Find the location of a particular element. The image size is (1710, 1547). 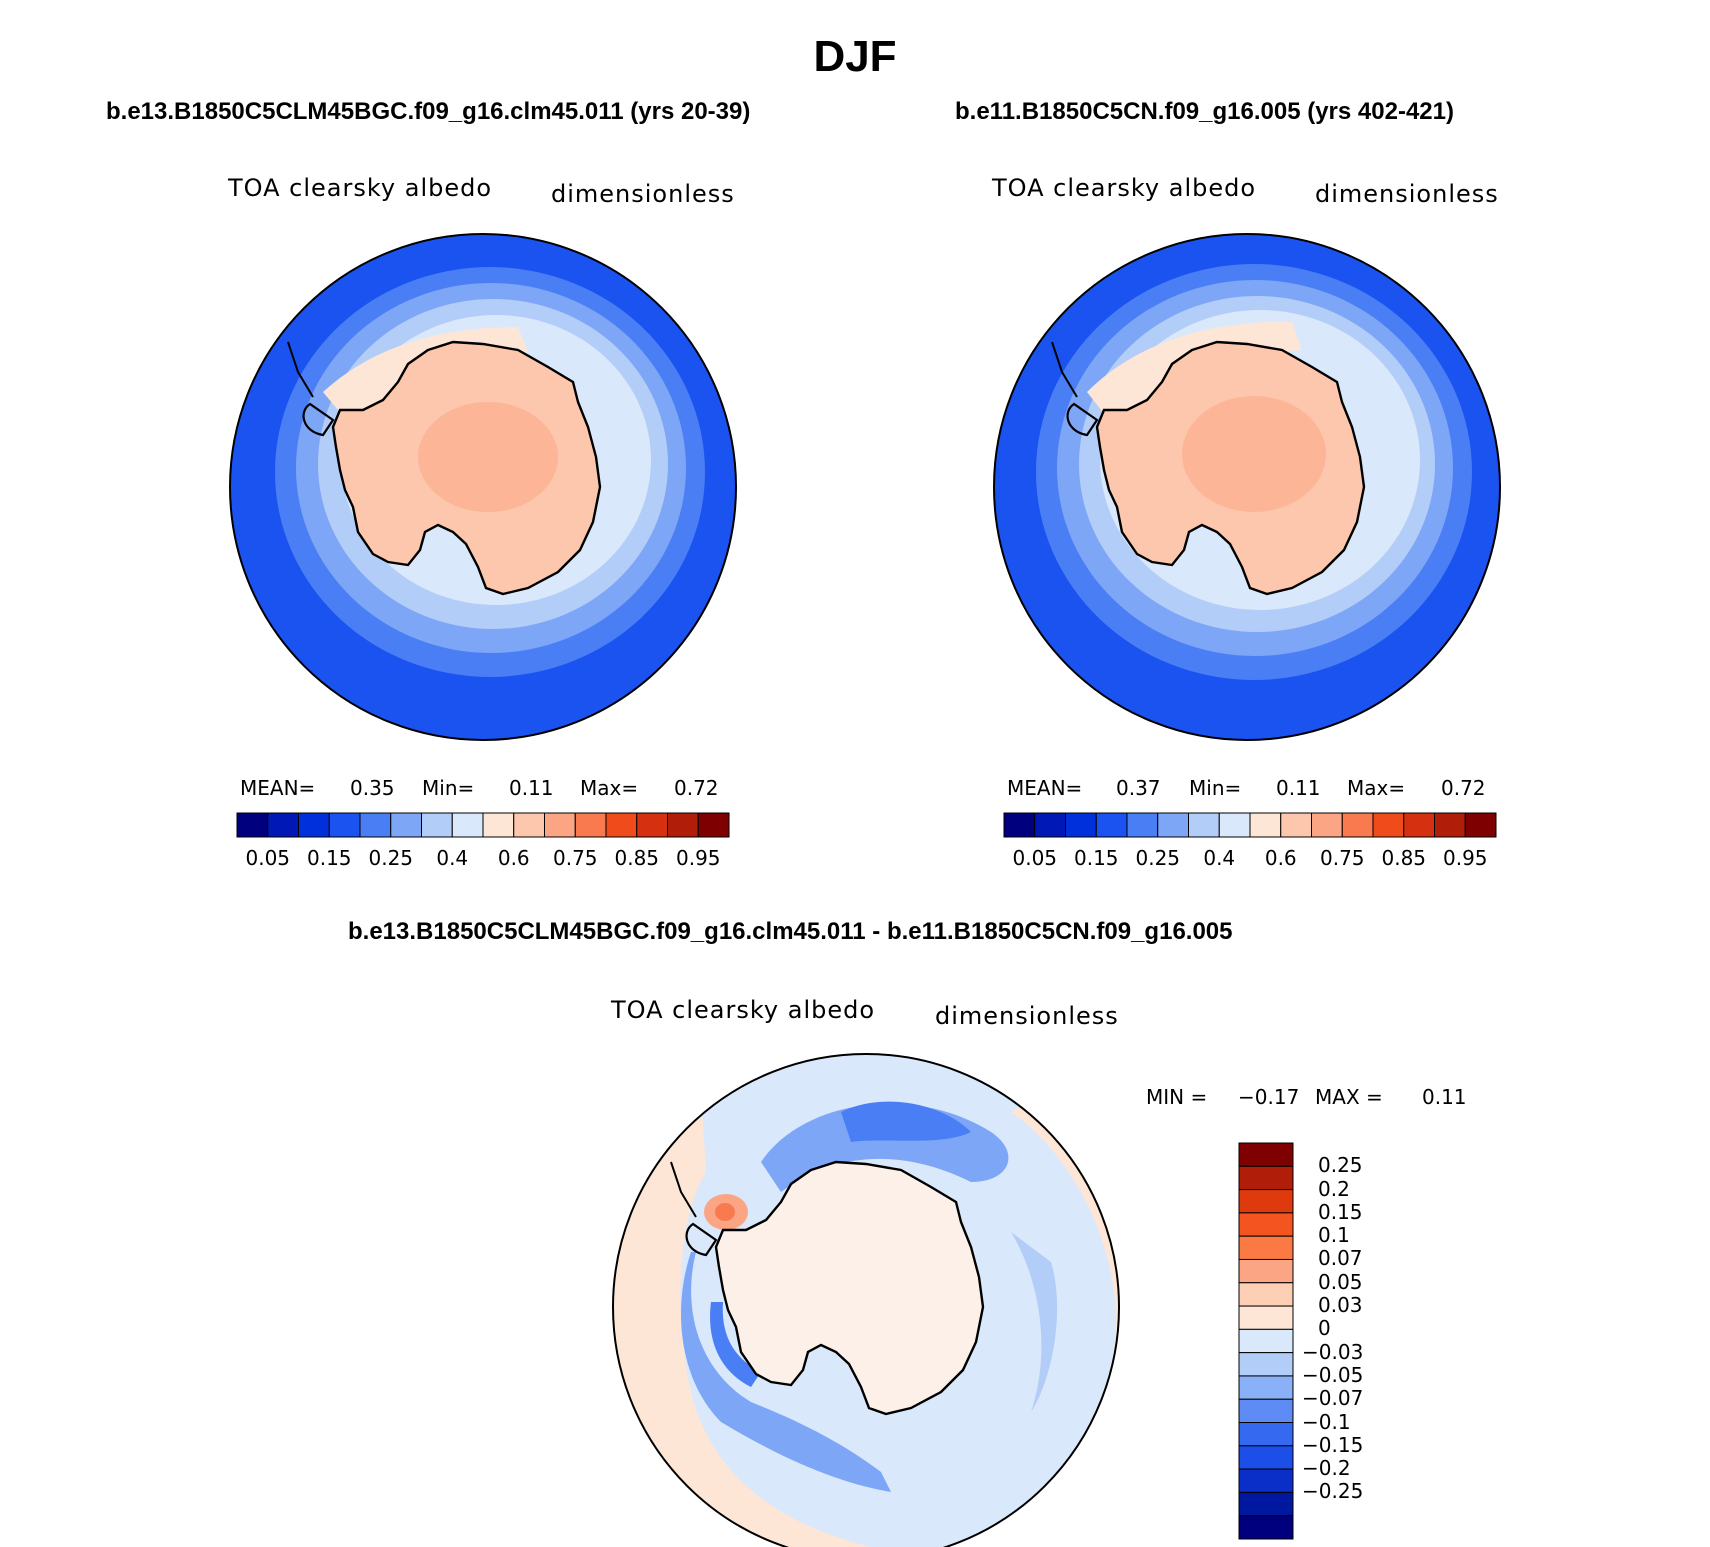

colorbar-tick-label: −0.03 is located at coordinates (1333, 1351).